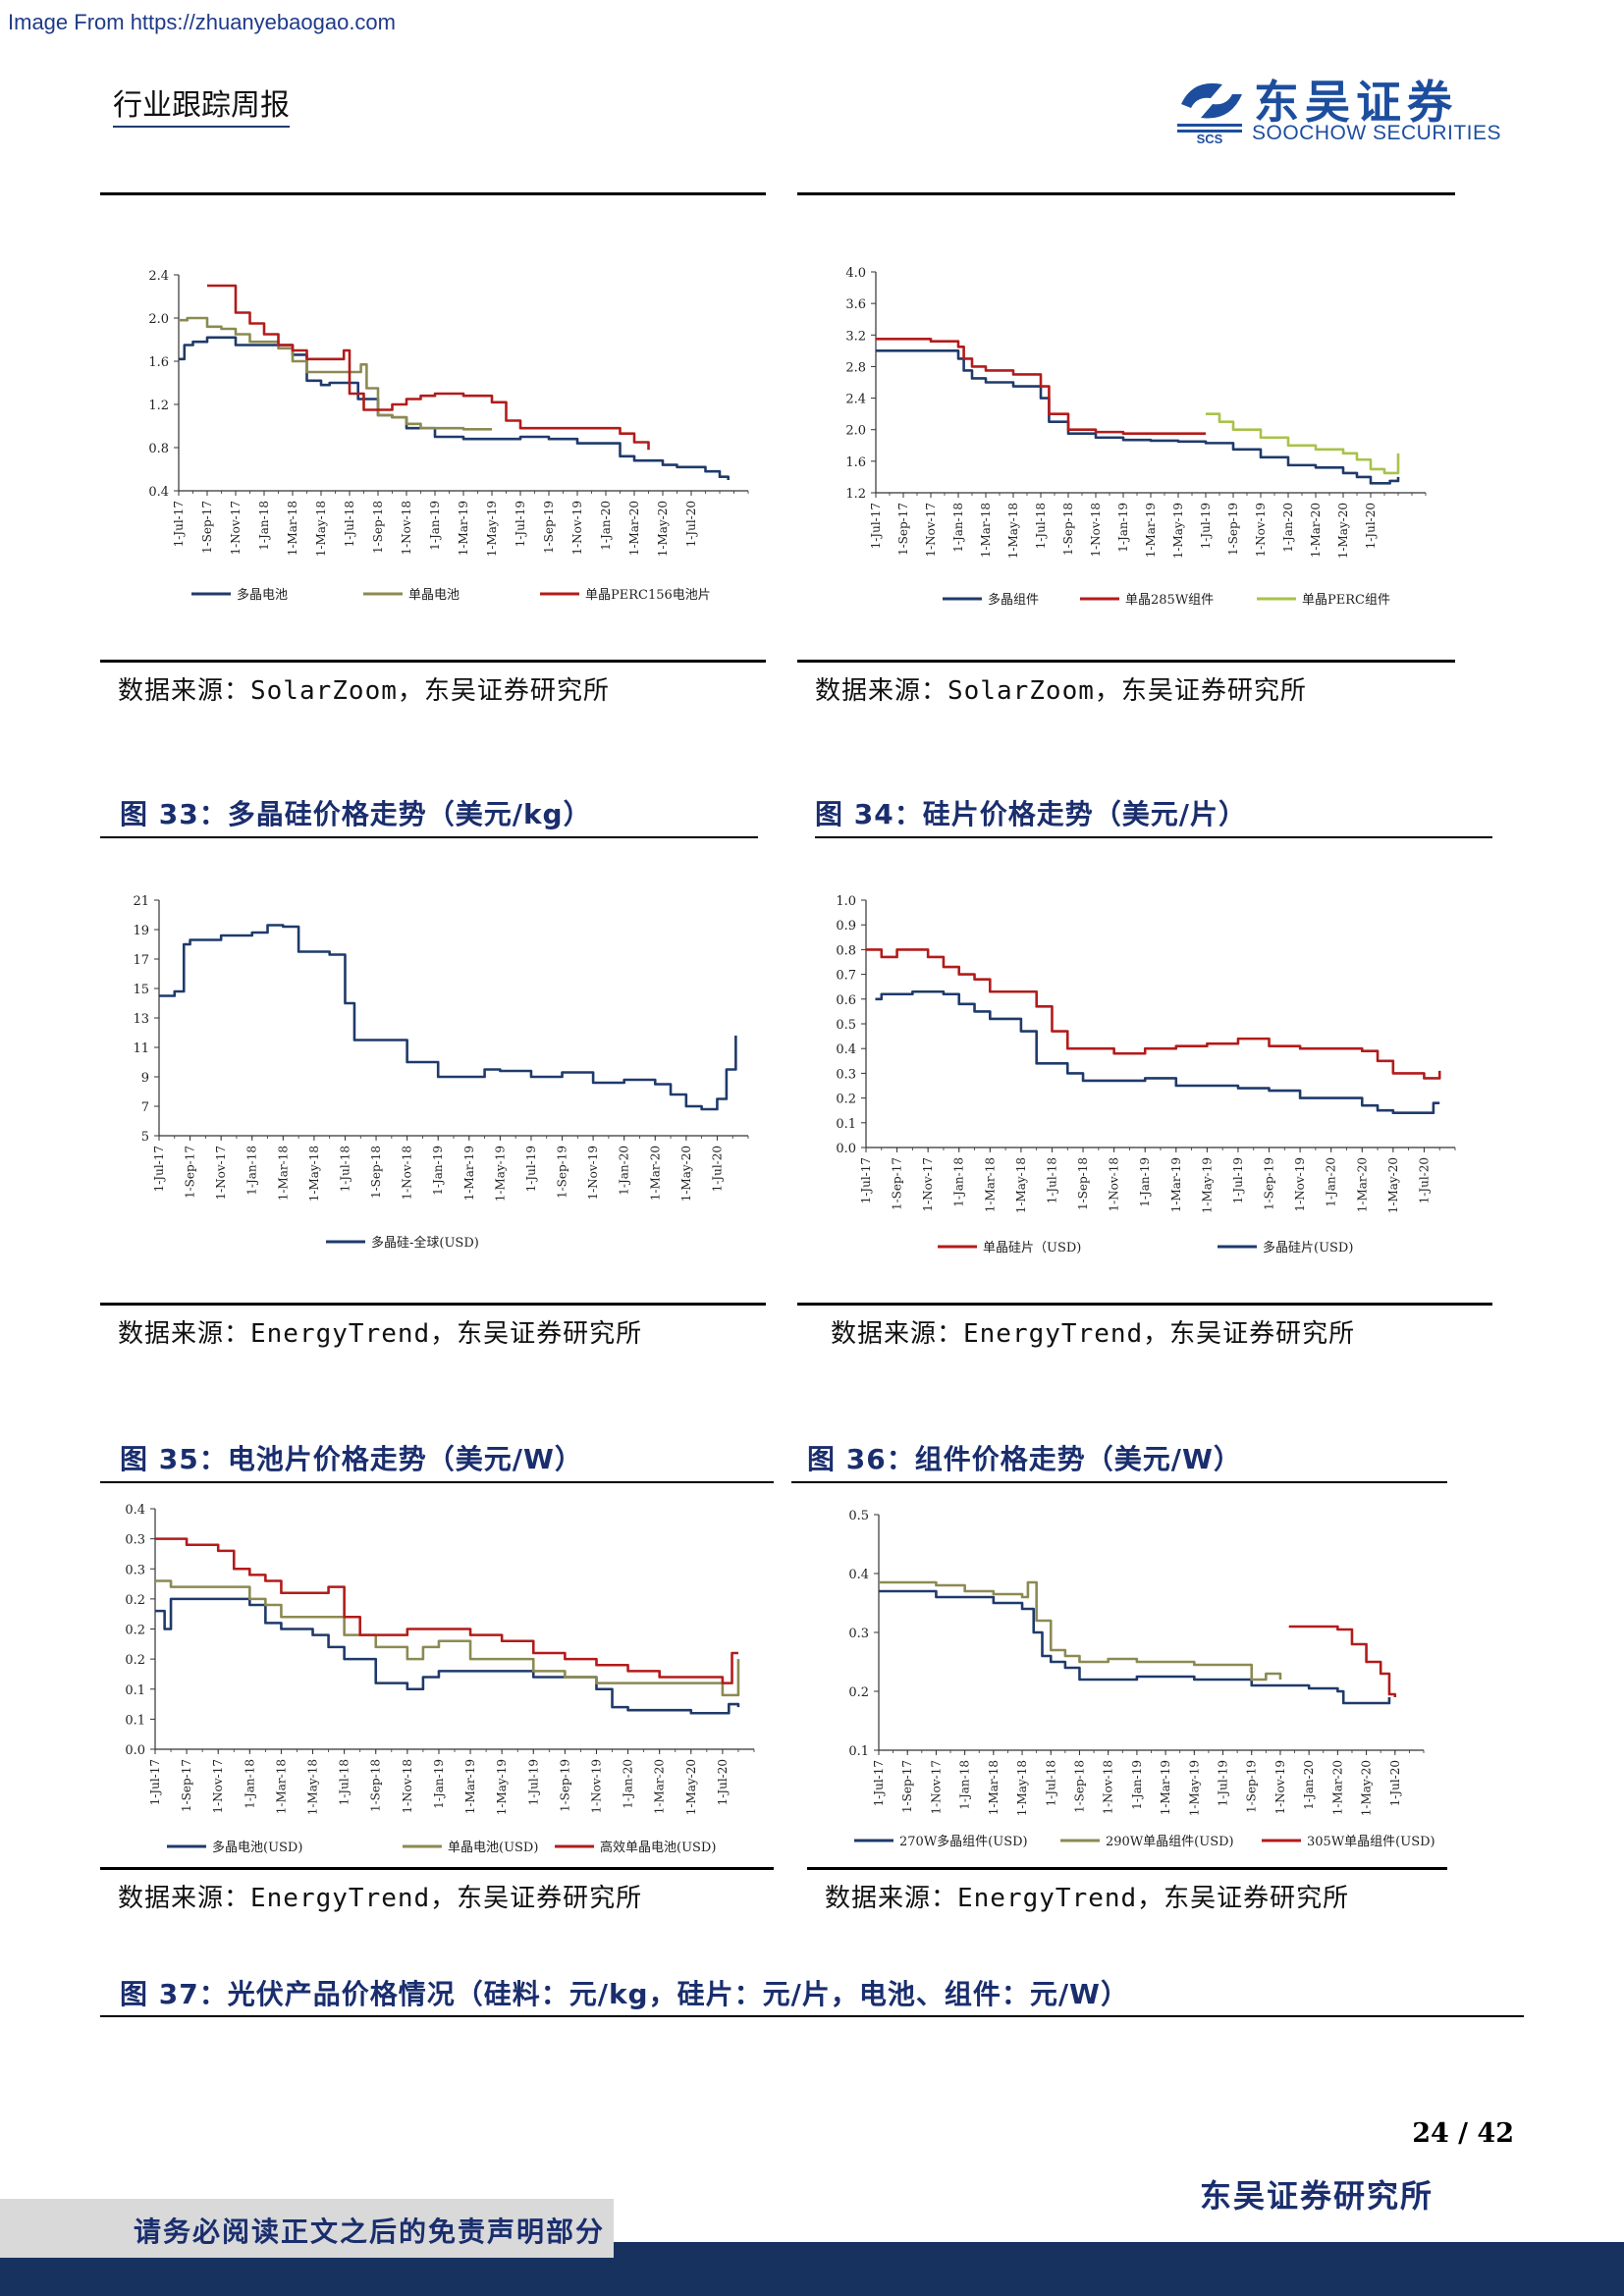 Image resolution: width=1624 pixels, height=2296 pixels. I want to click on y-tick-label: 0.2, so click(135, 1601).